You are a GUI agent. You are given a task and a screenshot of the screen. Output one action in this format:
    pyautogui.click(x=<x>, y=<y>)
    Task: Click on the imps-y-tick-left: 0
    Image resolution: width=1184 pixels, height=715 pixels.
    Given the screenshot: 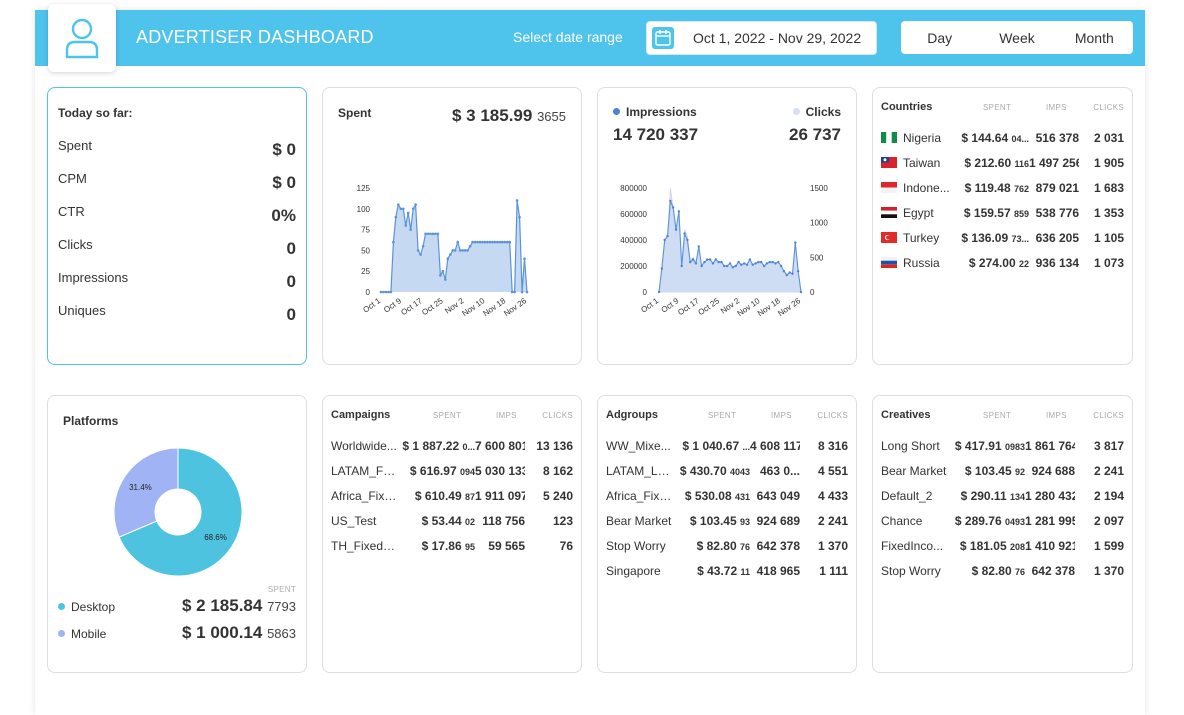 What is the action you would take?
    pyautogui.click(x=645, y=292)
    